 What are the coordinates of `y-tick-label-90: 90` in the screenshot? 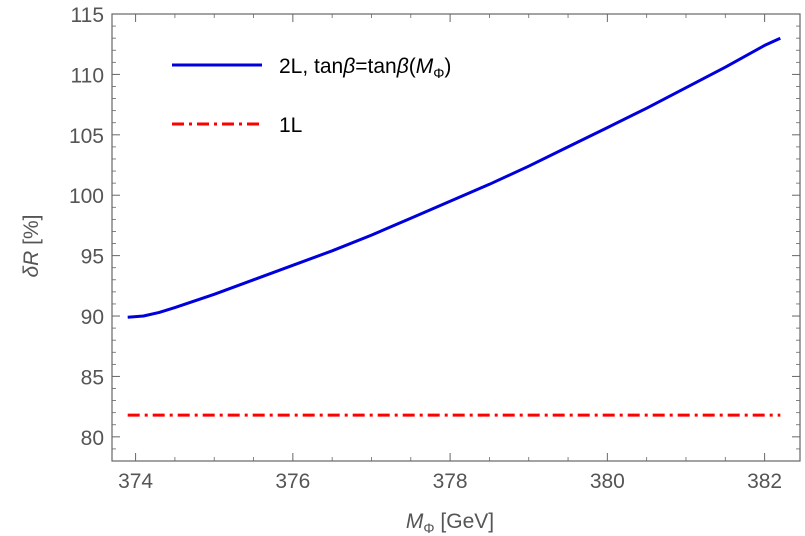 It's located at (92, 317).